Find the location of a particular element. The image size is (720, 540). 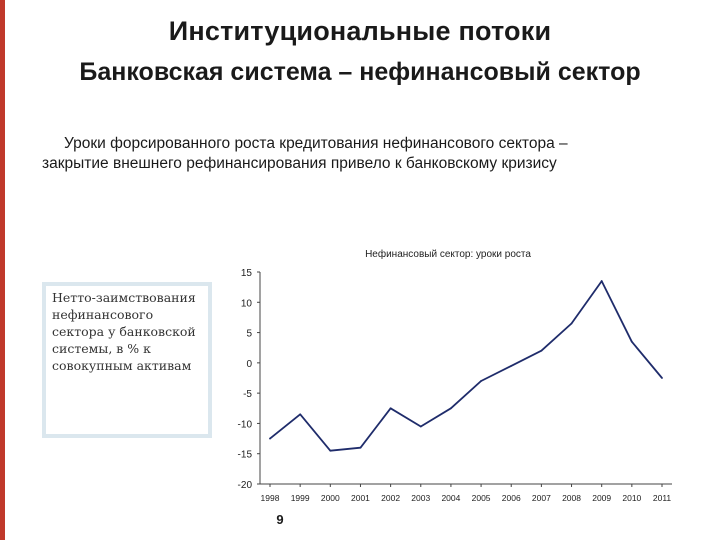

x-tick-label: 2006 is located at coordinates (511, 498).